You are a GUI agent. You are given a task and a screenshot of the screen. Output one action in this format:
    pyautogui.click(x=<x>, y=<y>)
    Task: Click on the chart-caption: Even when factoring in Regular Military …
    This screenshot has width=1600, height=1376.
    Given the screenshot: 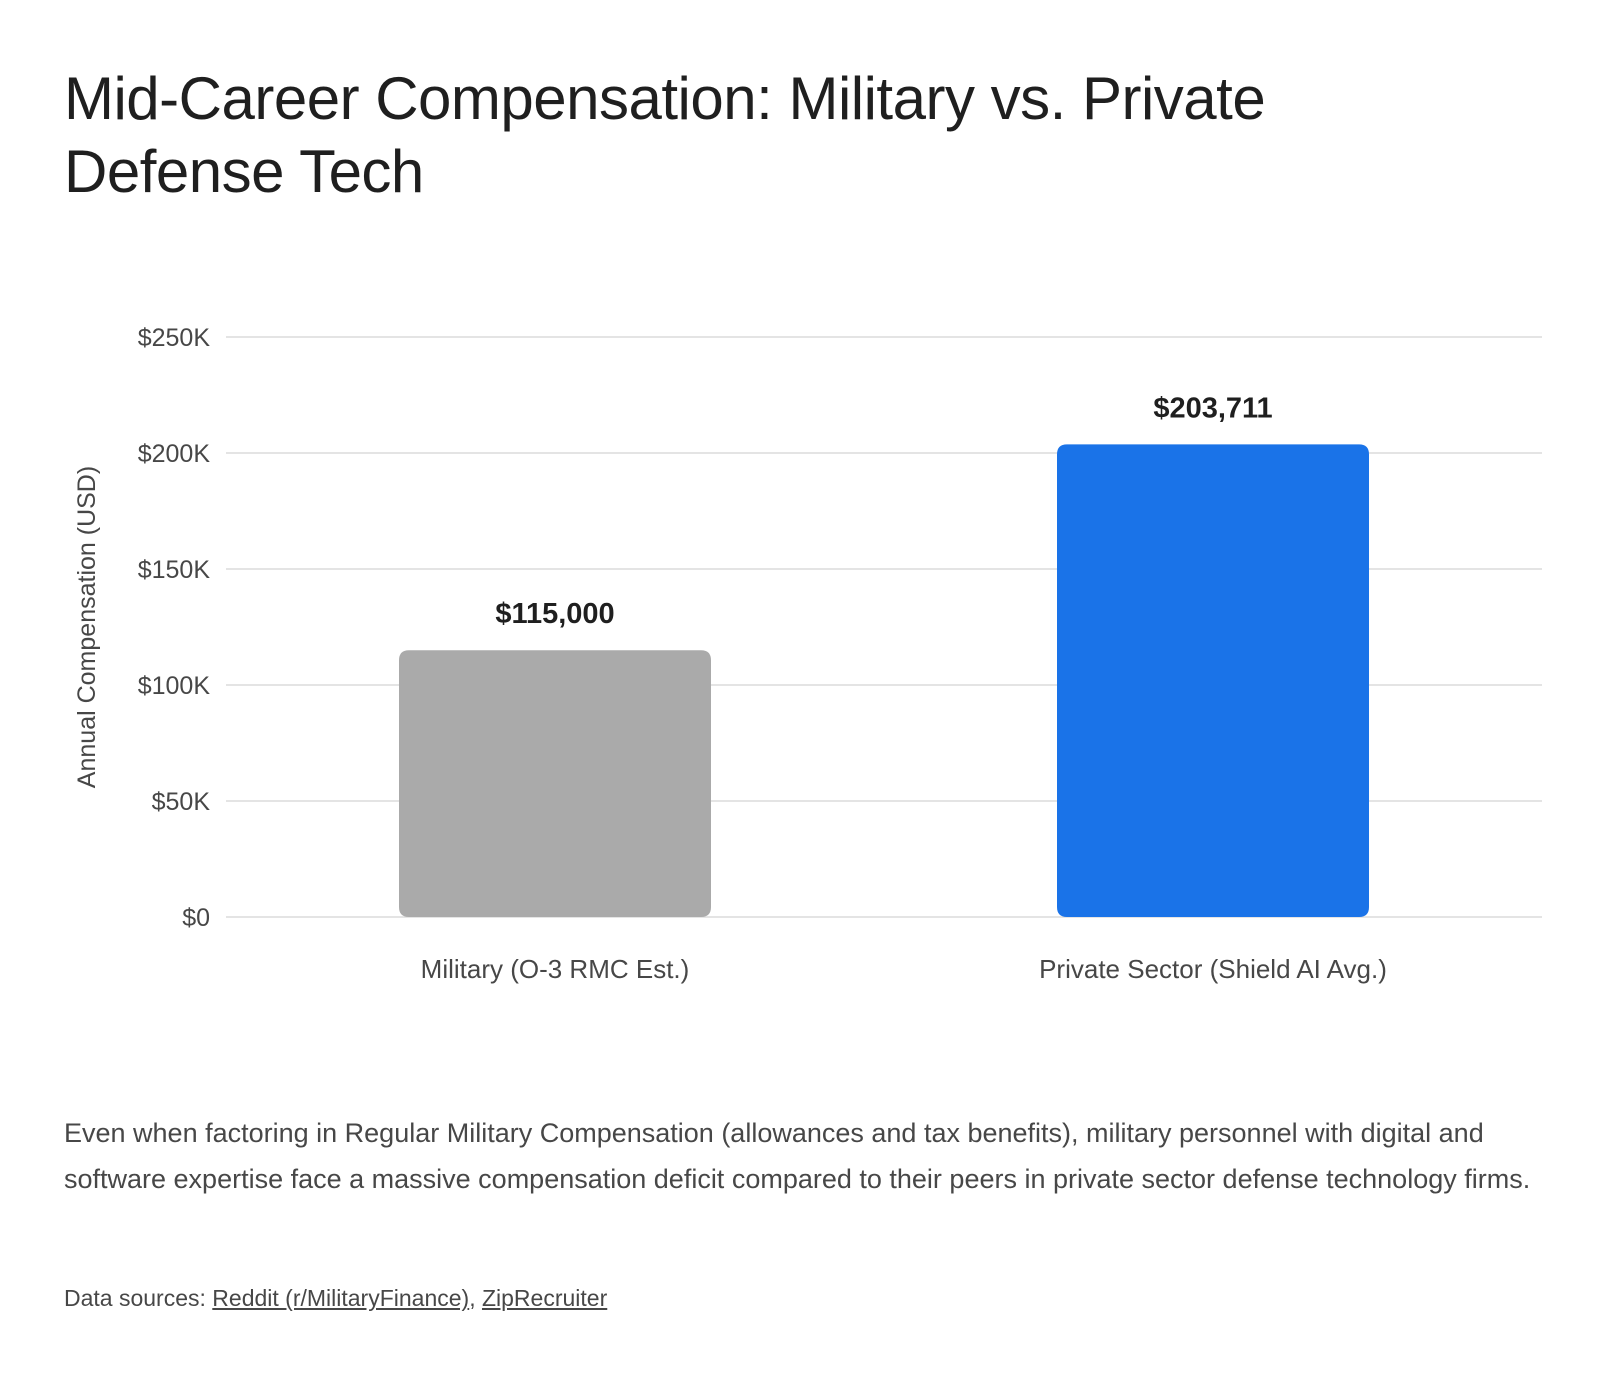 What is the action you would take?
    pyautogui.click(x=797, y=1156)
    